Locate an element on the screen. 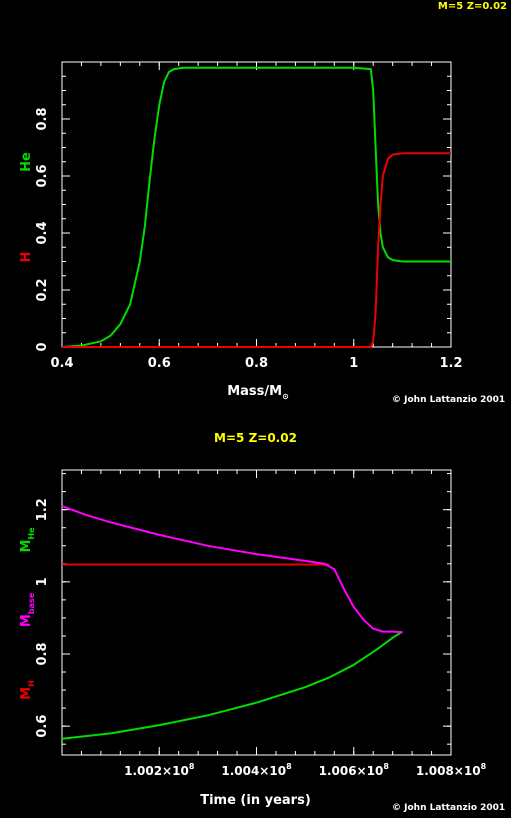 The image size is (511, 818). top-xtick-label: 0.4 is located at coordinates (61, 363).